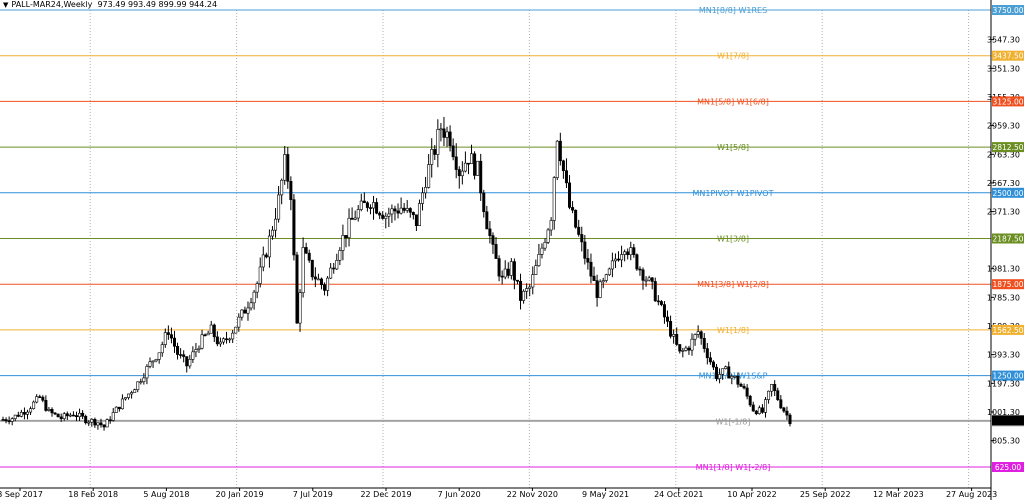 This screenshot has height=500, width=1024. Describe the element at coordinates (733, 101) in the screenshot. I see `level-label: MN1[5/8] W1[6/8]` at that location.